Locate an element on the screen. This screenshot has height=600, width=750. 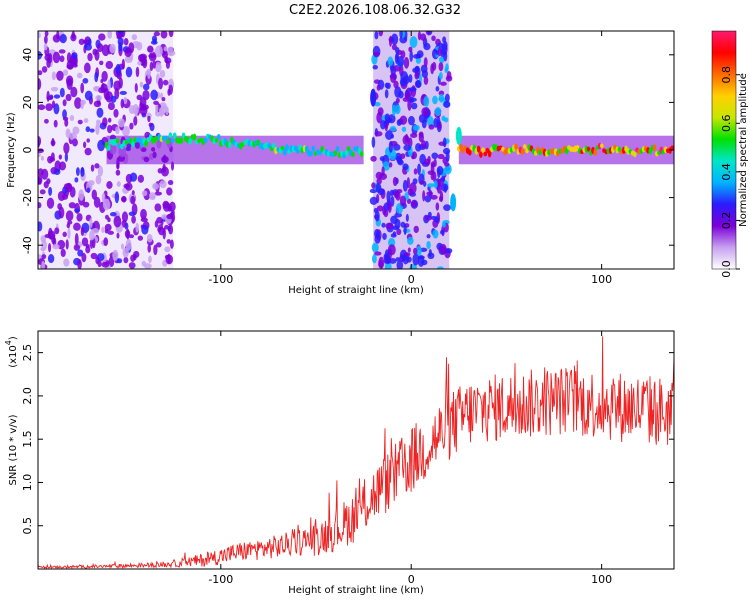
colorbar-tick-label: 0.4 is located at coordinates (726, 172).